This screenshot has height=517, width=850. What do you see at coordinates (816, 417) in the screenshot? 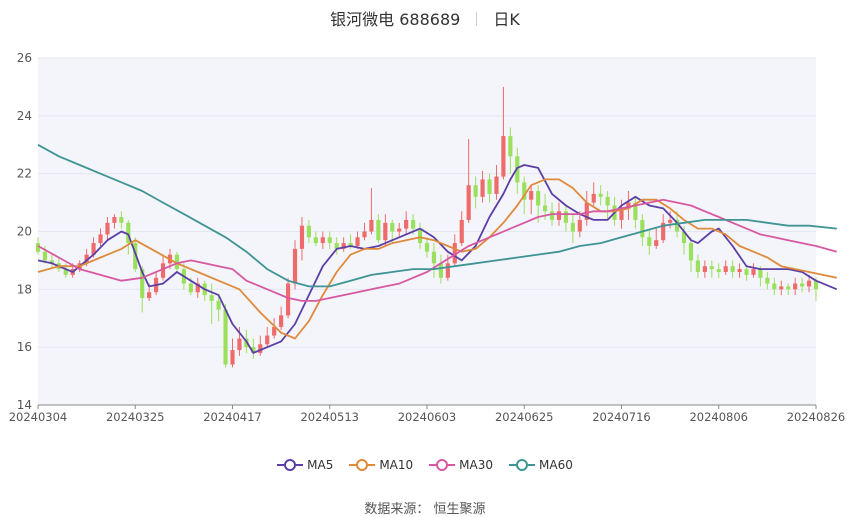
I see `x-tick-label: 20240826` at bounding box center [816, 417].